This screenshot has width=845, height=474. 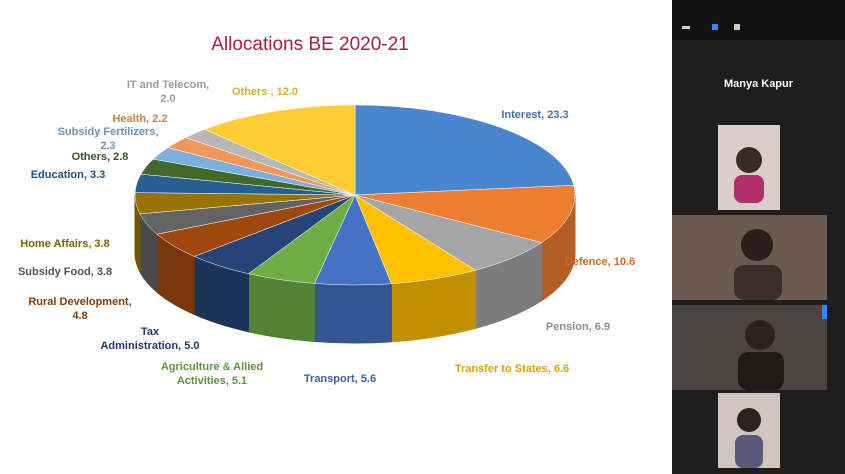 What do you see at coordinates (108, 139) in the screenshot?
I see `data-label: Subsidy Fertilizers, 2.3` at bounding box center [108, 139].